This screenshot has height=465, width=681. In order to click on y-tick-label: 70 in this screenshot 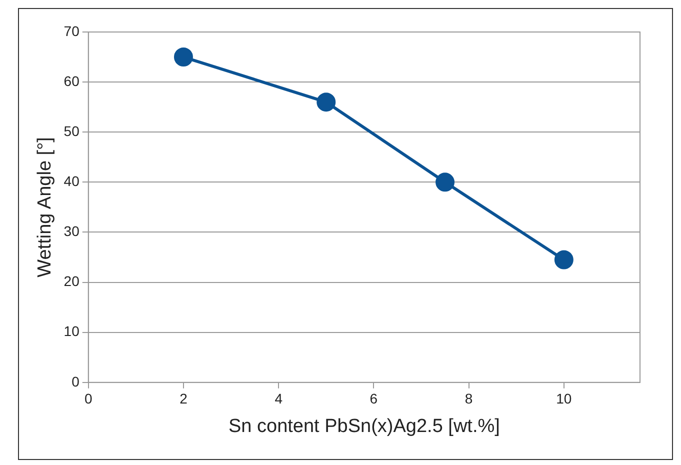, I will do `click(72, 30)`.